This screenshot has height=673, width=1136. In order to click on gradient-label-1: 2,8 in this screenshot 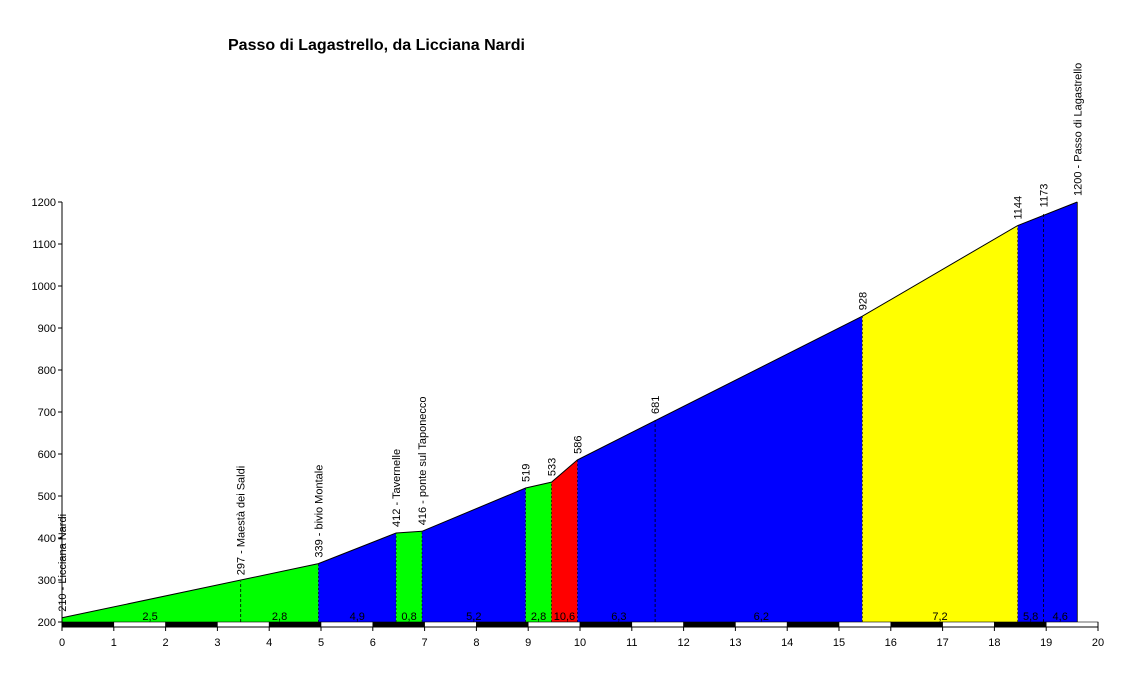, I will do `click(279, 617)`.